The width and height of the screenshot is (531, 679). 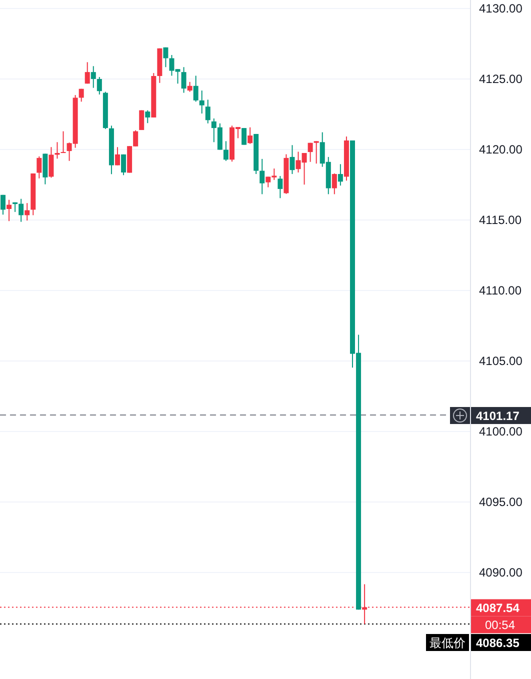 I want to click on text: 00:54, so click(x=500, y=625).